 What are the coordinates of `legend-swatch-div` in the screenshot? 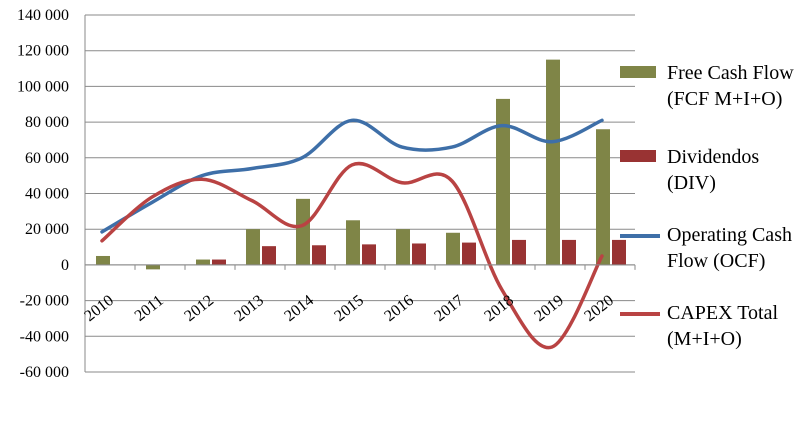 It's located at (638, 156).